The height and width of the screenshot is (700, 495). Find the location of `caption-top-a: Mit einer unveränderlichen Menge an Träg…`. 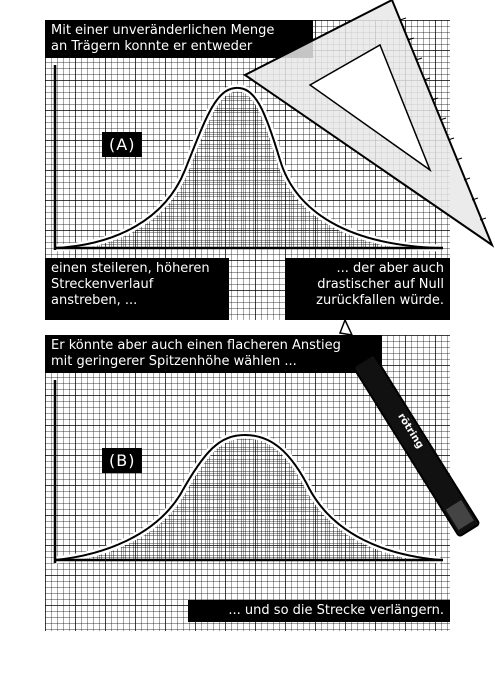

caption-top-a: Mit einer unveränderlichen Menge an Träg… is located at coordinates (179, 39).